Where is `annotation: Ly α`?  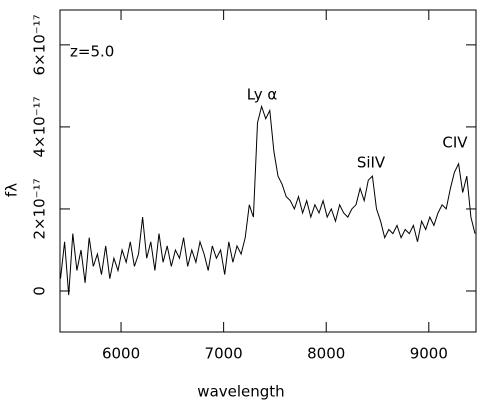
annotation: Ly α is located at coordinates (262, 95).